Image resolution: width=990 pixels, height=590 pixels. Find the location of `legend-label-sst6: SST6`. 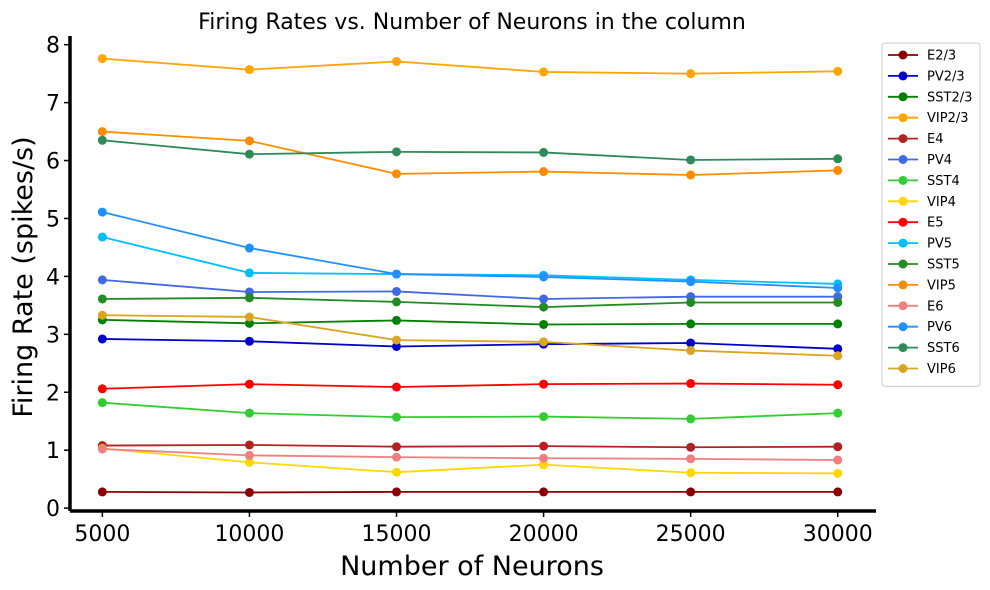

legend-label-sst6: SST6 is located at coordinates (943, 348).